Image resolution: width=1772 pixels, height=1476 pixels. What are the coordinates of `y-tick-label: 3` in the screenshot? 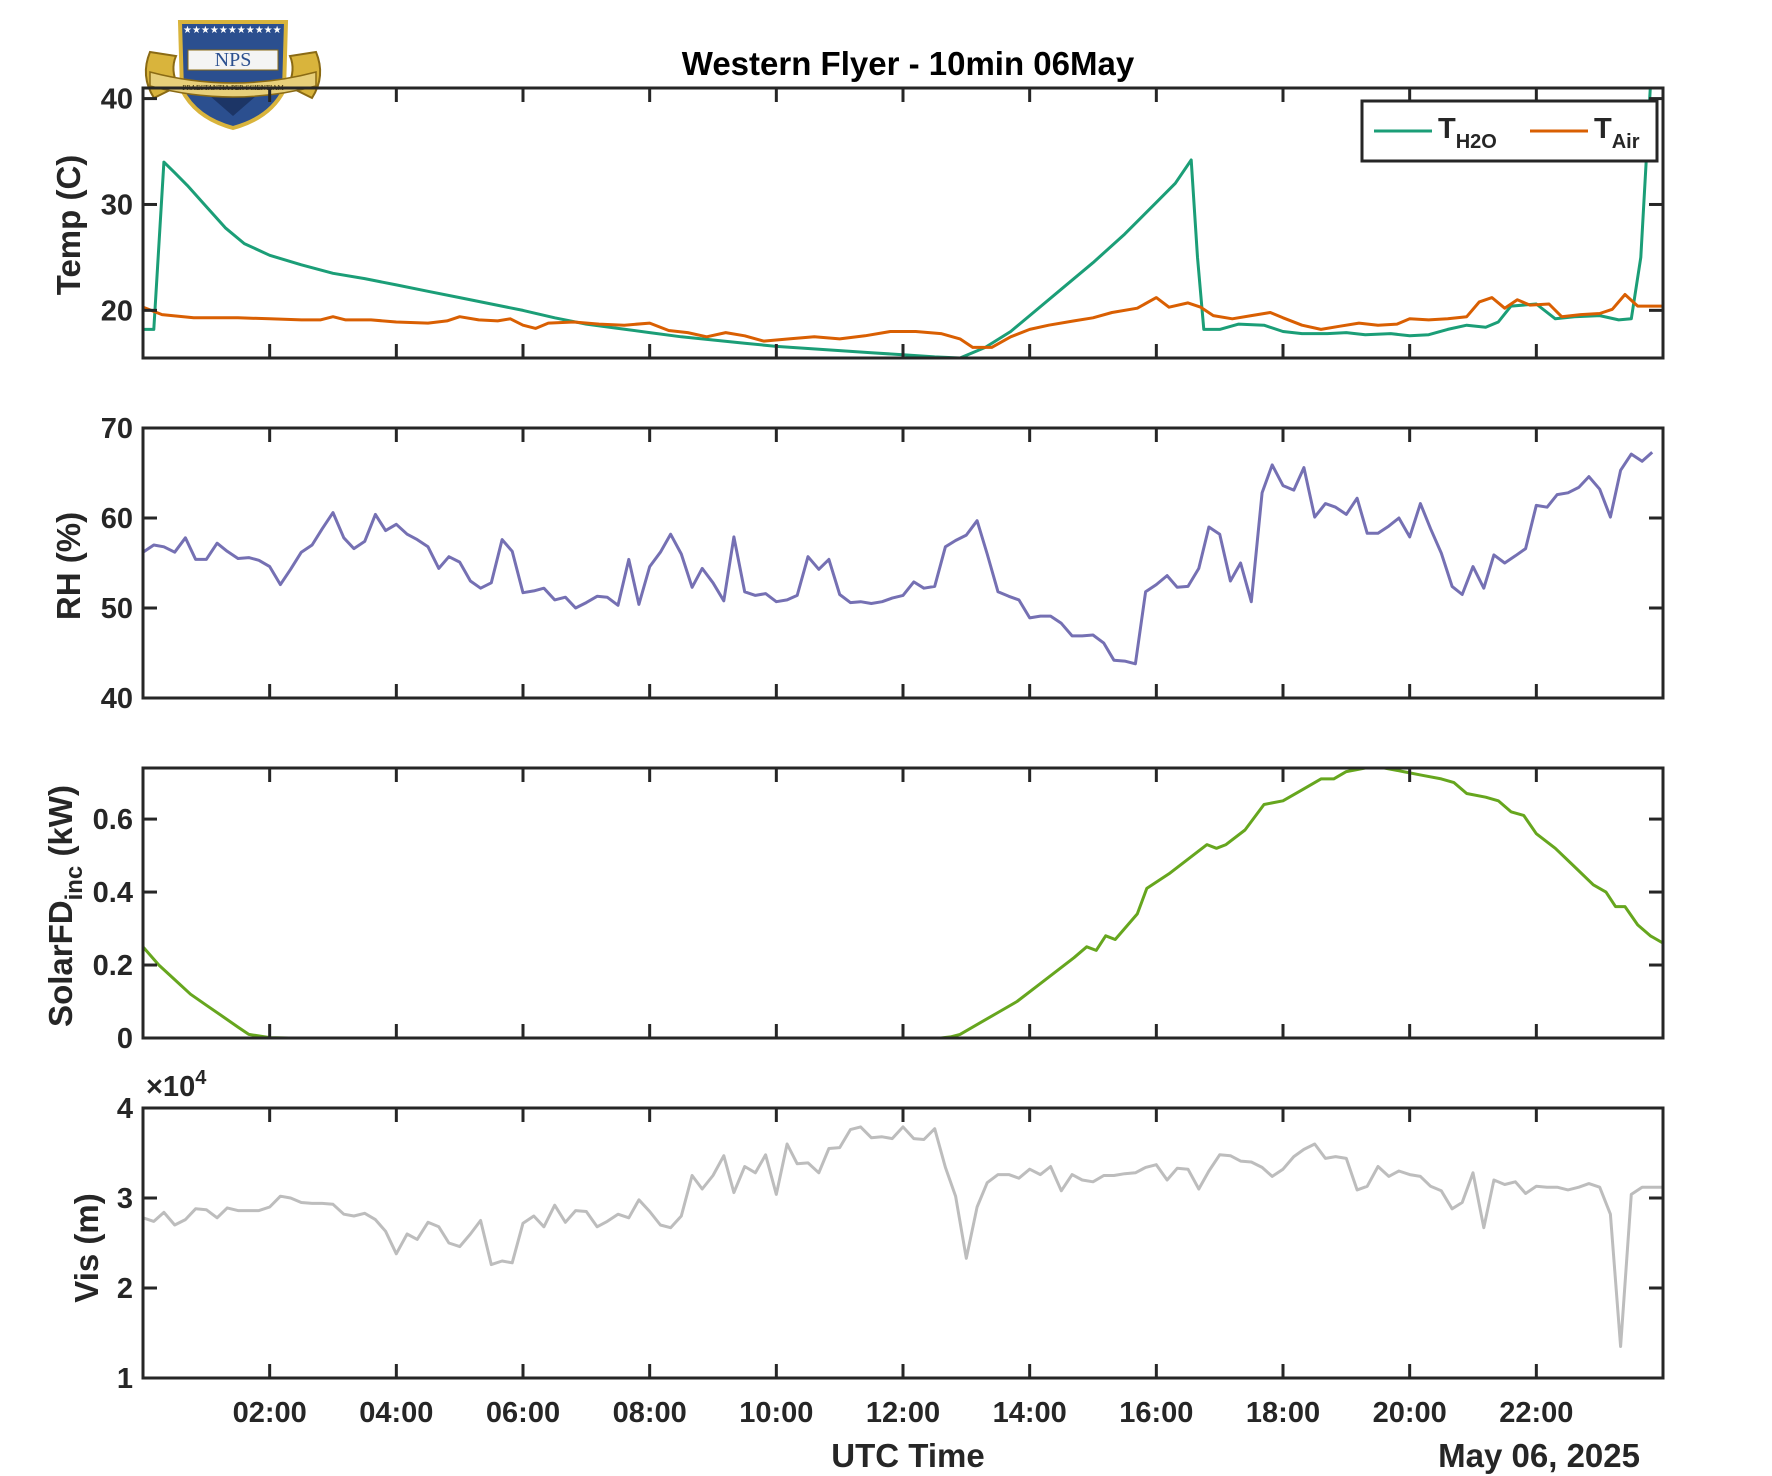 It's located at (125, 1199).